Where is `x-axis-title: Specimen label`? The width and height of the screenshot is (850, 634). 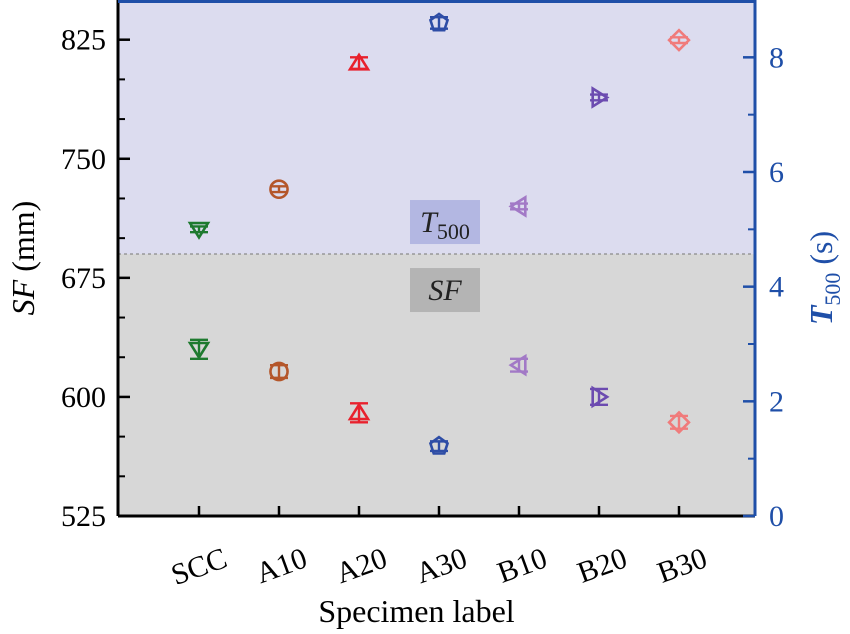
x-axis-title: Specimen label is located at coordinates (416, 611).